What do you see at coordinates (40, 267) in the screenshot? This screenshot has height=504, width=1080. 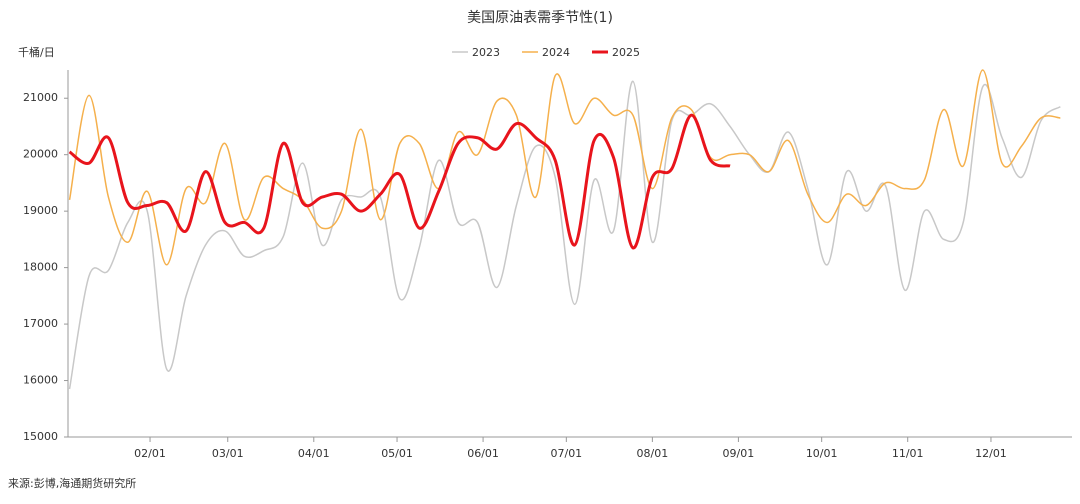 I see `y-tick-label: 18000` at bounding box center [40, 267].